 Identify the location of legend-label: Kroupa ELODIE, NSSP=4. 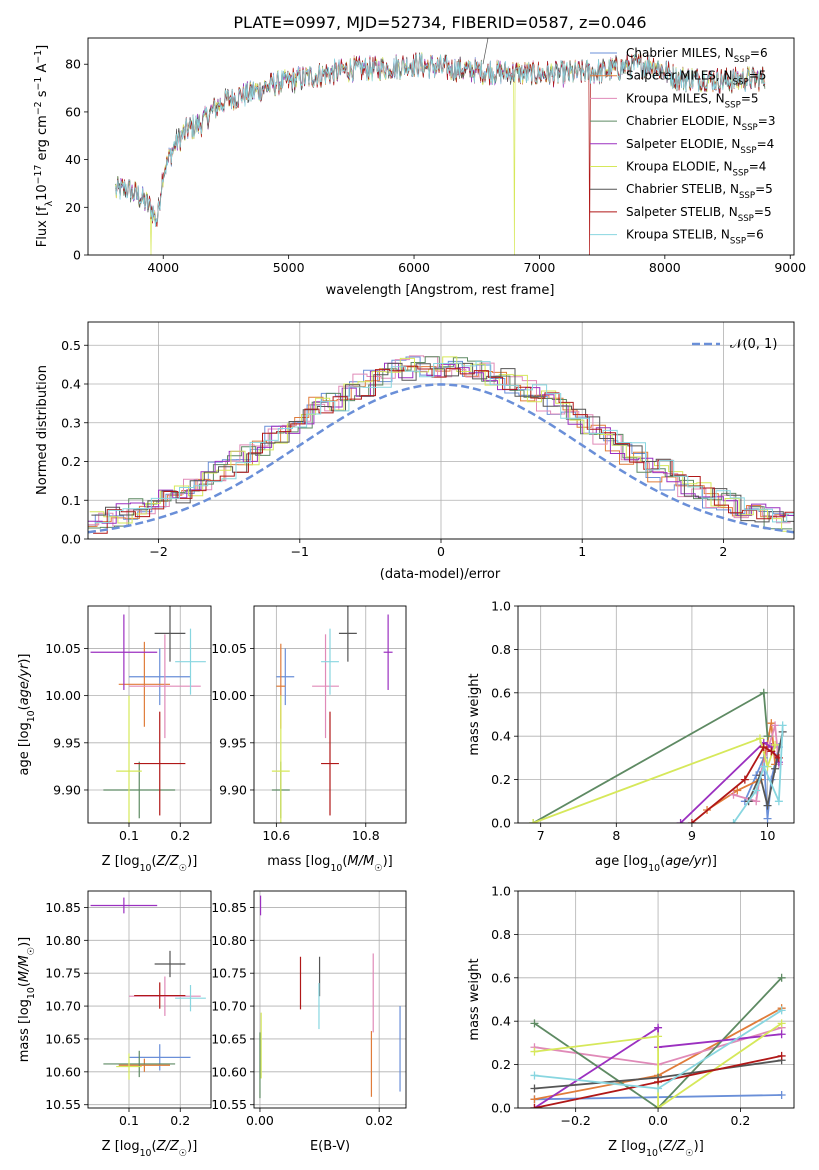
(696, 169).